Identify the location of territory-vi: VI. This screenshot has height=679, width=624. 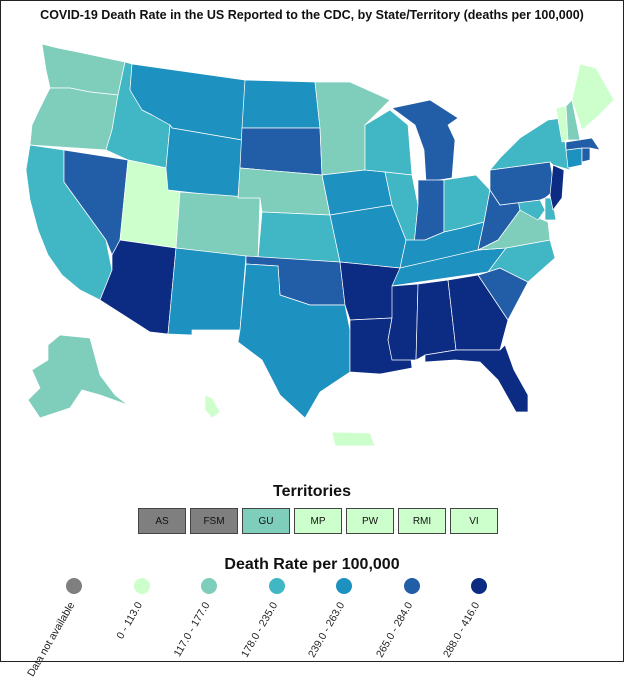
(474, 521).